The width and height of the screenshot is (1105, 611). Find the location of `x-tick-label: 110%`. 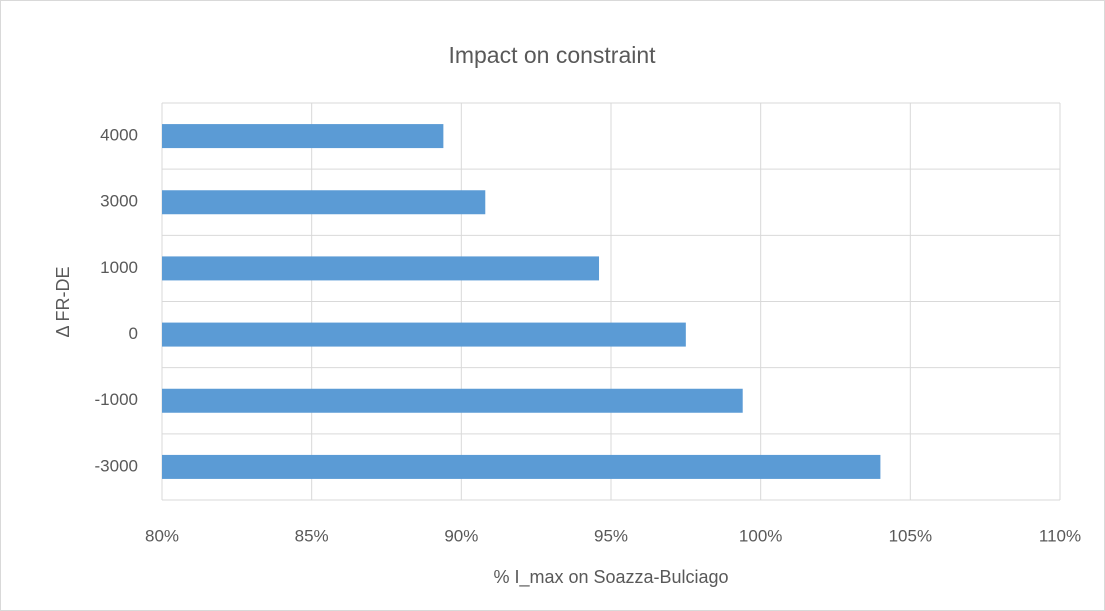

x-tick-label: 110% is located at coordinates (1060, 535).